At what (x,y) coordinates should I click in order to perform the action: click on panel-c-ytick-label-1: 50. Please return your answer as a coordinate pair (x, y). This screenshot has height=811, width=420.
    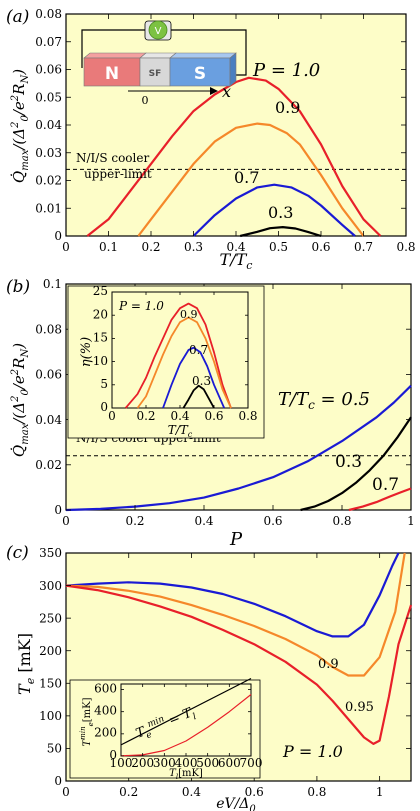
    Looking at the image, I should click on (54, 749).